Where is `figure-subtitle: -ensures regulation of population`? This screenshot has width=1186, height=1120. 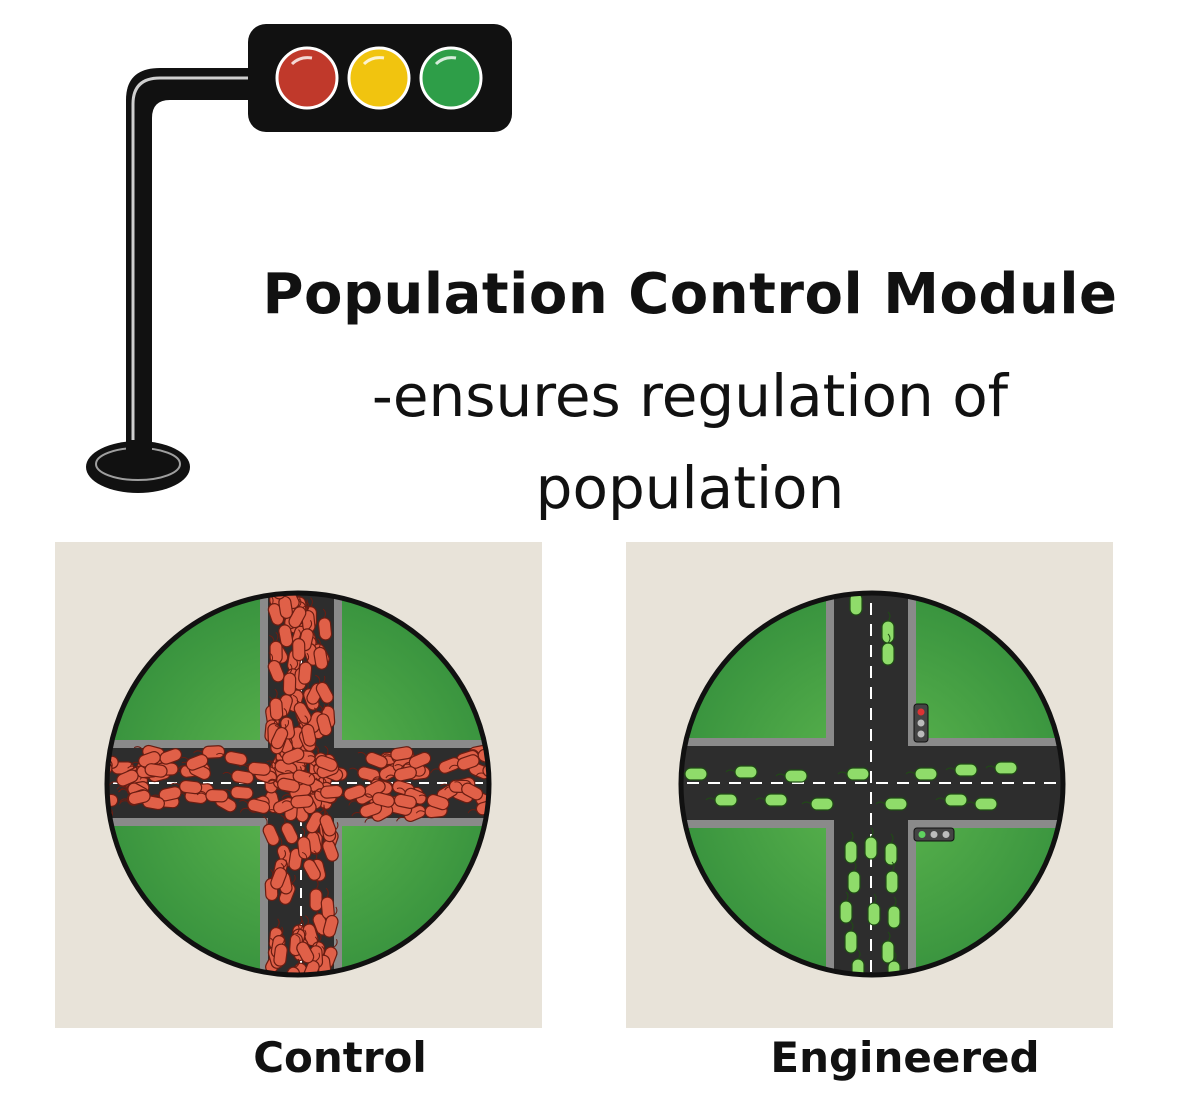
figure-subtitle: -ensures regulation of population is located at coordinates (690, 442).